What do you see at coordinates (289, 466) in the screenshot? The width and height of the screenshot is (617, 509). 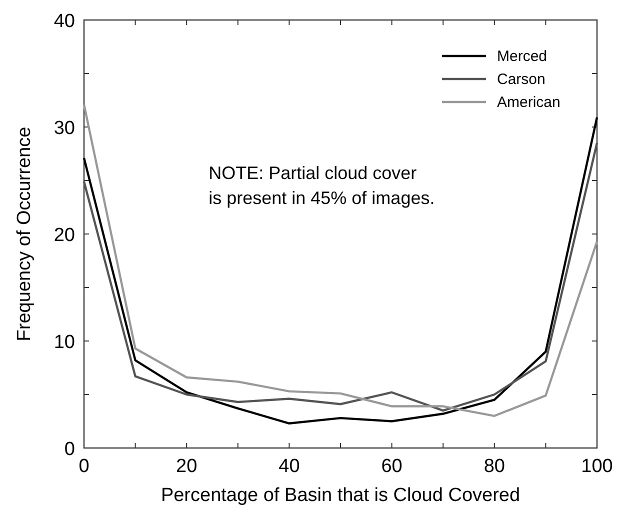 I see `x-tick-label: 40` at bounding box center [289, 466].